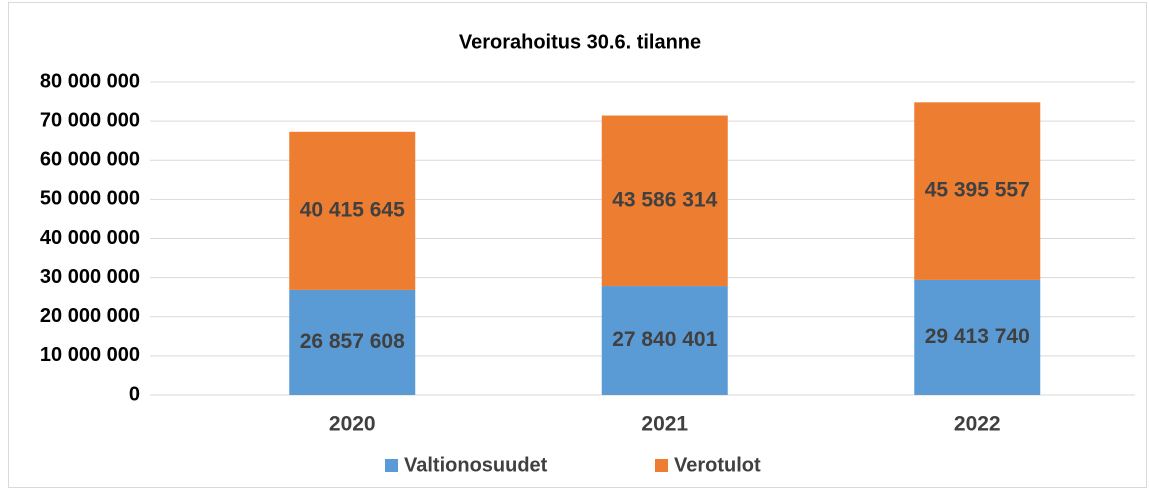 Image resolution: width=1149 pixels, height=490 pixels. What do you see at coordinates (352, 424) in the screenshot?
I see `x-tick-label: 2020` at bounding box center [352, 424].